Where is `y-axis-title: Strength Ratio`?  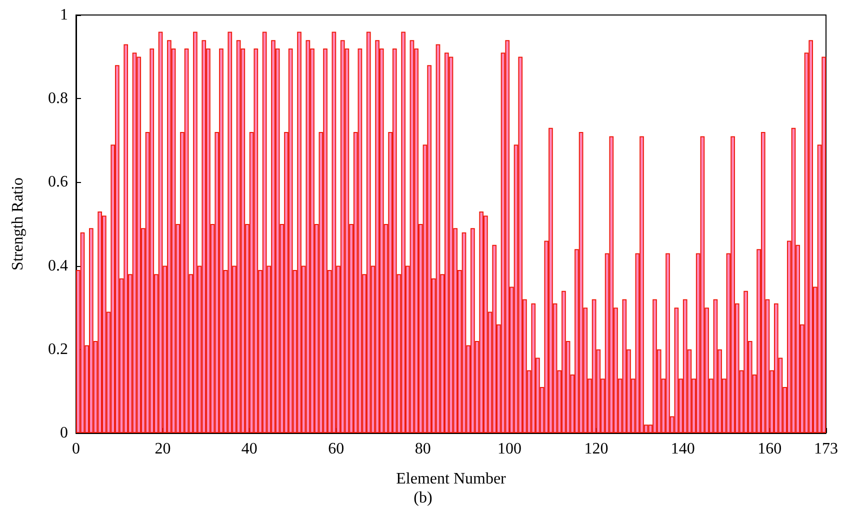
y-axis-title: Strength Ratio is located at coordinates (18, 224).